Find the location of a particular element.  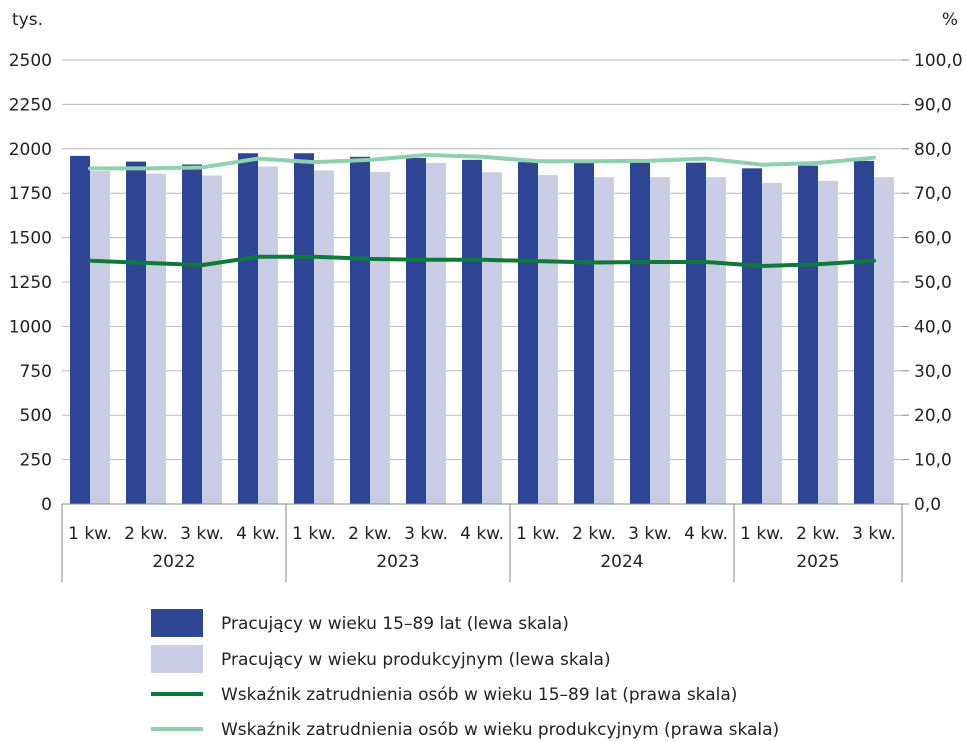

right-tick-label: 20,0 is located at coordinates (933, 416).